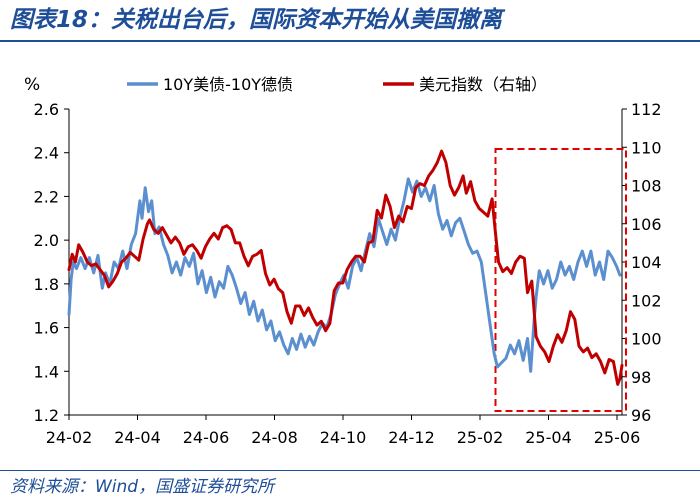 Image resolution: width=700 pixels, height=503 pixels. What do you see at coordinates (256, 20) in the screenshot?
I see `chart-title: 图表18：关税出台后，国际资本开始从美国撤离` at bounding box center [256, 20].